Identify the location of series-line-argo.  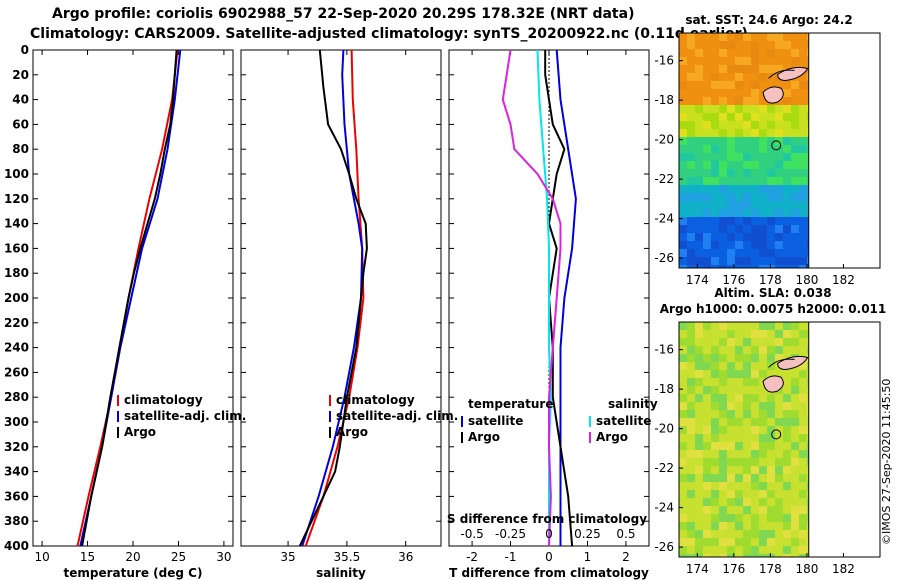
(333, 298).